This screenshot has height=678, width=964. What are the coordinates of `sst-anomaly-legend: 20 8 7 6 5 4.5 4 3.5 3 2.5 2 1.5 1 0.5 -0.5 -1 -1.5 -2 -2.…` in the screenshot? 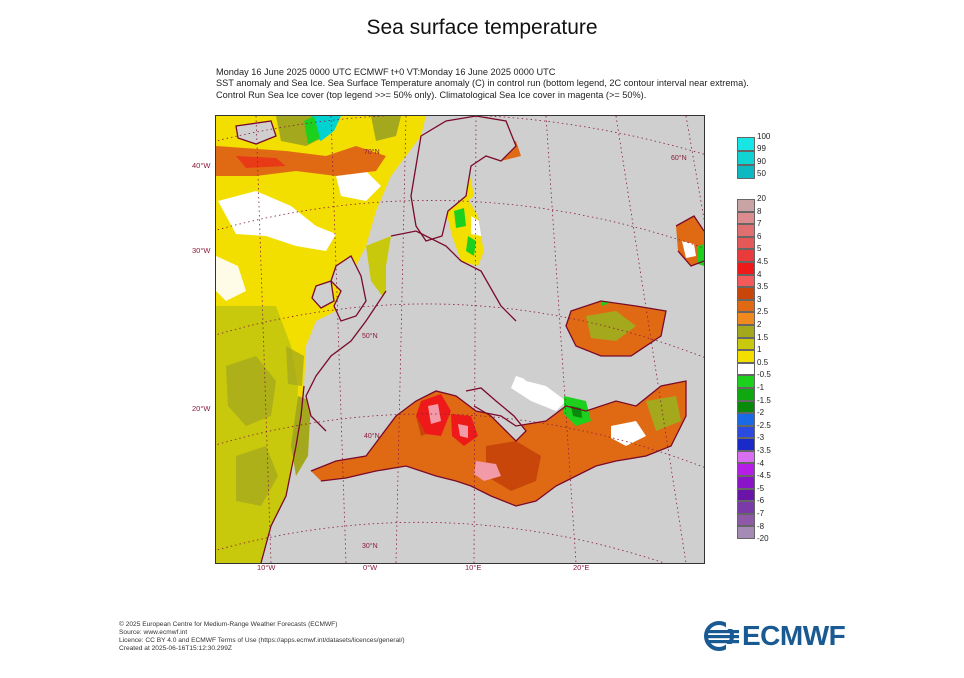 It's located at (754, 368).